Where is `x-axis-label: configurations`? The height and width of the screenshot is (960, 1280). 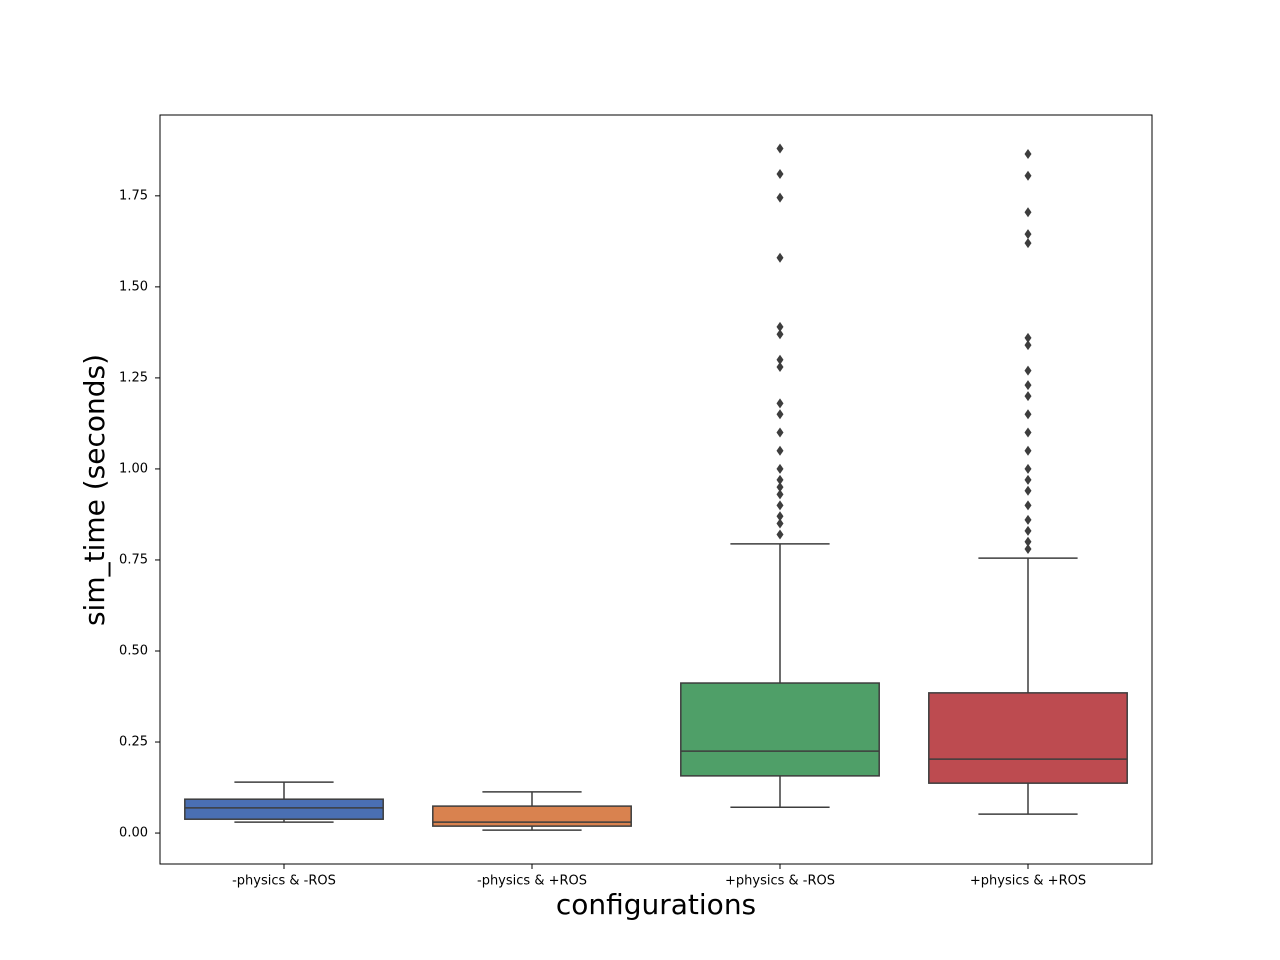
x-axis-label: configurations is located at coordinates (656, 904).